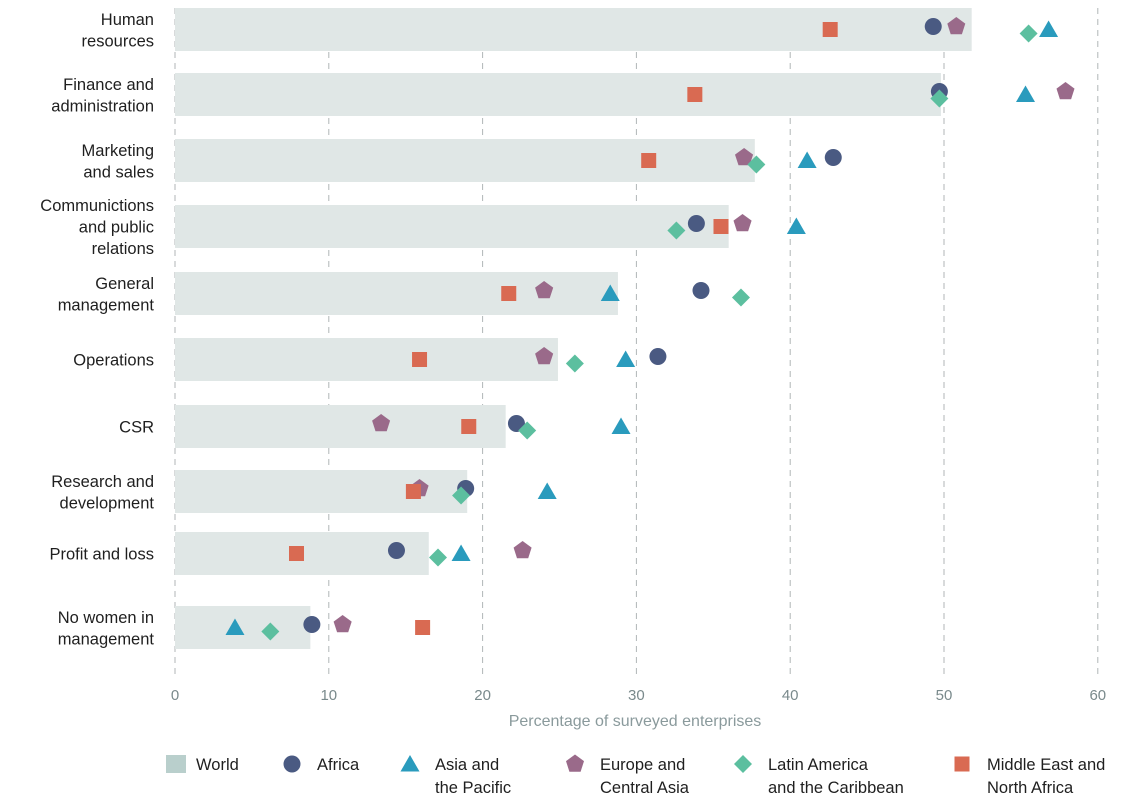  I want to click on x-tick-label: 20, so click(482, 695).